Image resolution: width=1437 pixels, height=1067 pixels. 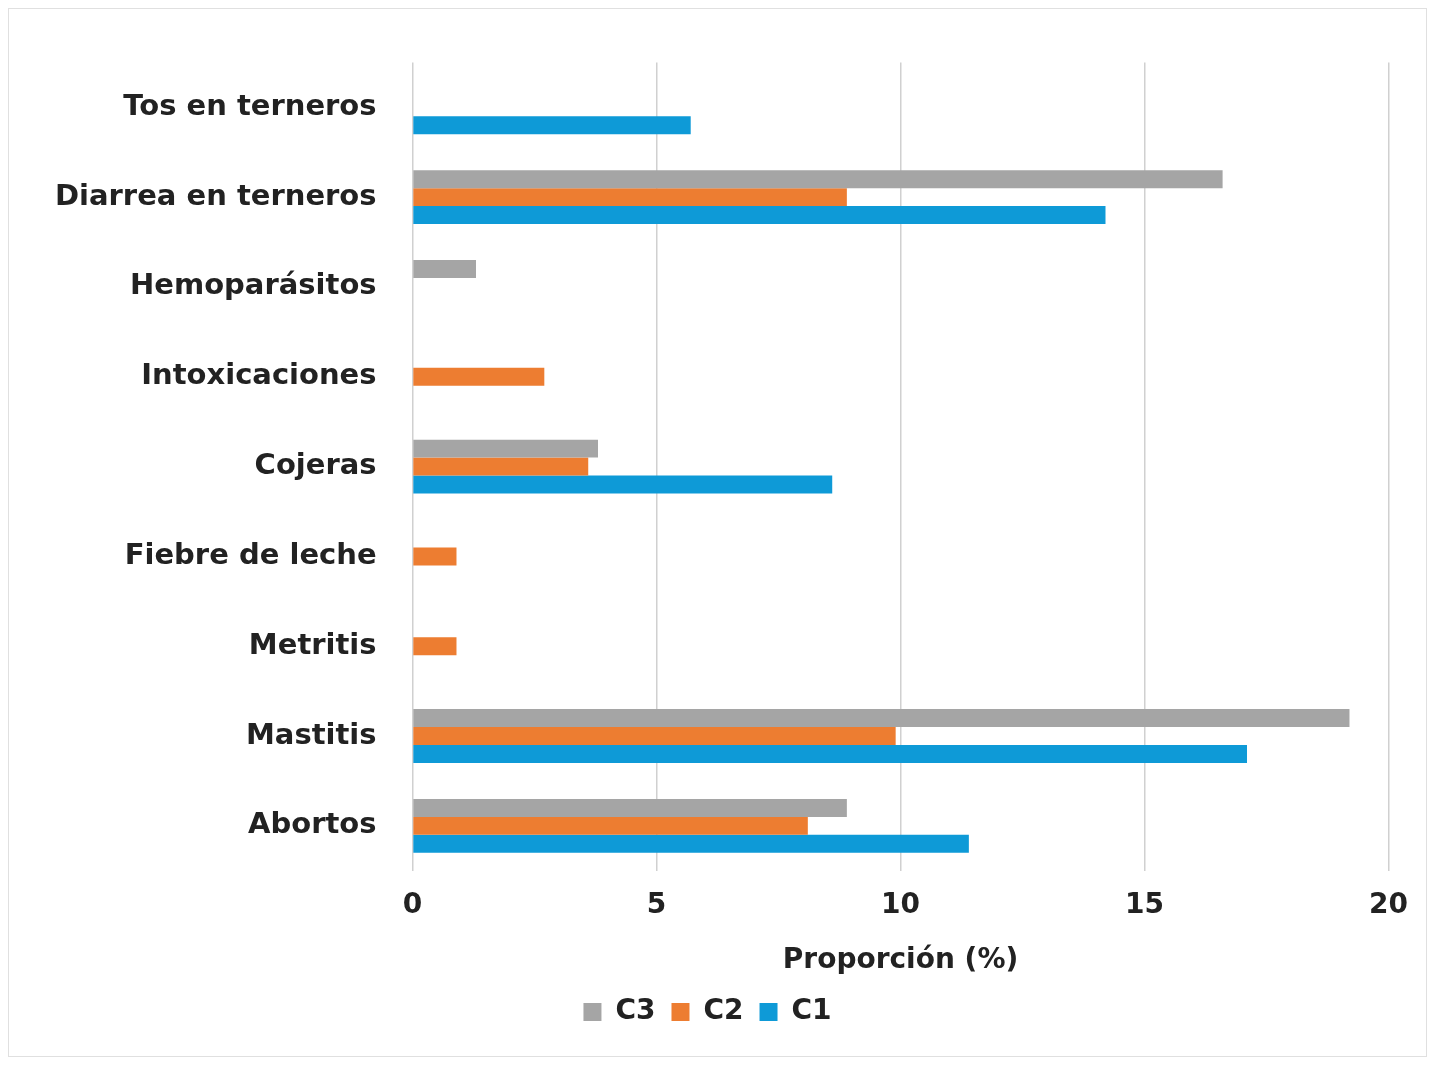 I want to click on y-tick-label: Metritis, so click(x=312, y=643).